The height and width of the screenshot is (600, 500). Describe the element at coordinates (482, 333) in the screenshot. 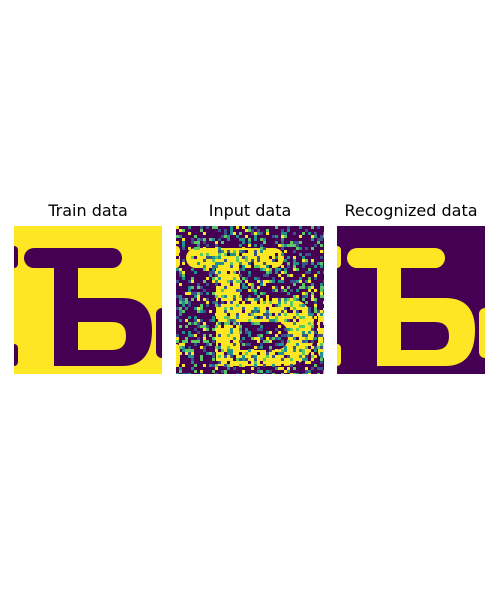

I see `recognized-data-right-edge-blob` at that location.